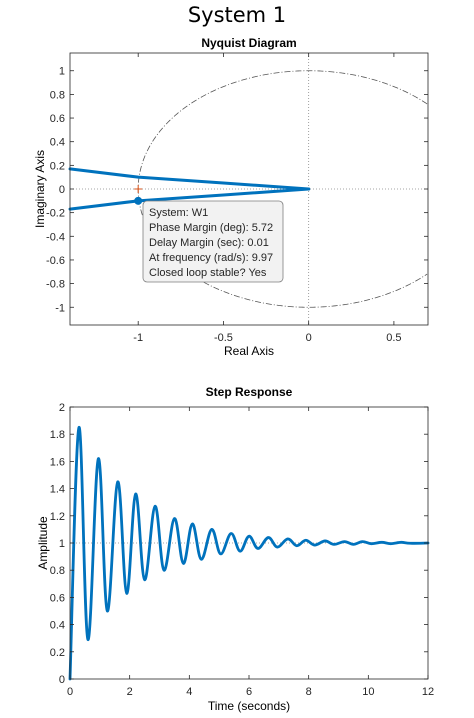 Image resolution: width=474 pixels, height=718 pixels. Describe the element at coordinates (138, 189) in the screenshot. I see `critical-point-marker` at that location.